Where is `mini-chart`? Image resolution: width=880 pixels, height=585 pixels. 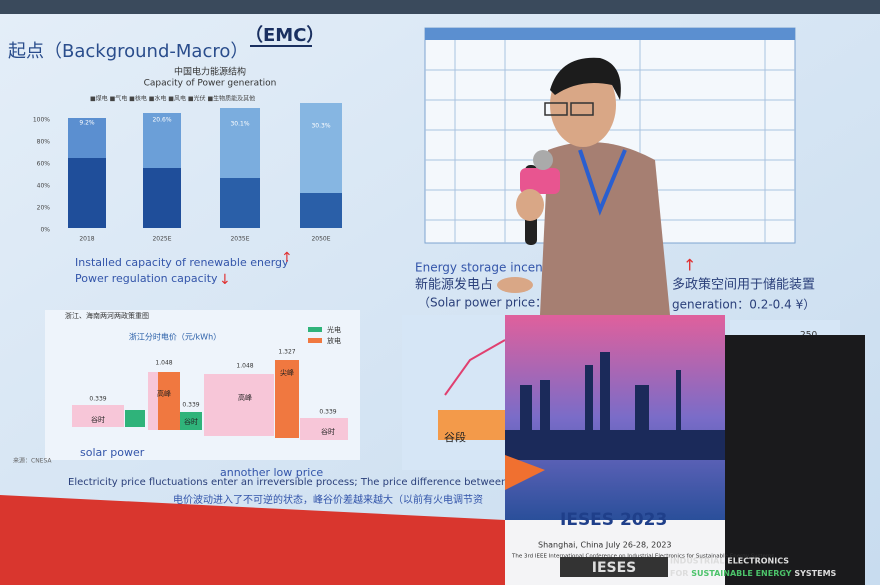 mini-chart is located at coordinates (454, 392).